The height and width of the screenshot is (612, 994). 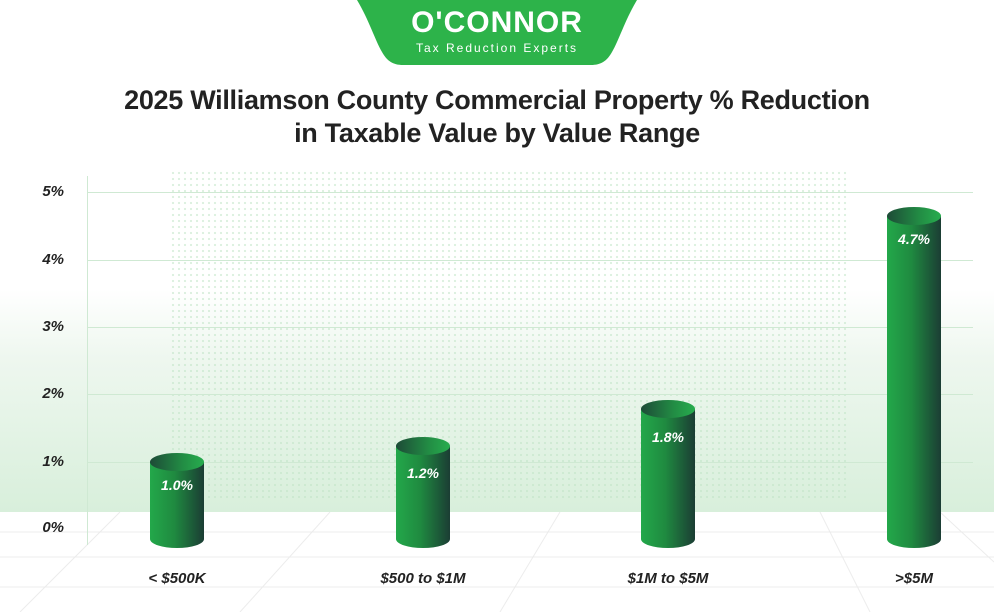 What do you see at coordinates (914, 239) in the screenshot?
I see `bar-value-label: 4.7%` at bounding box center [914, 239].